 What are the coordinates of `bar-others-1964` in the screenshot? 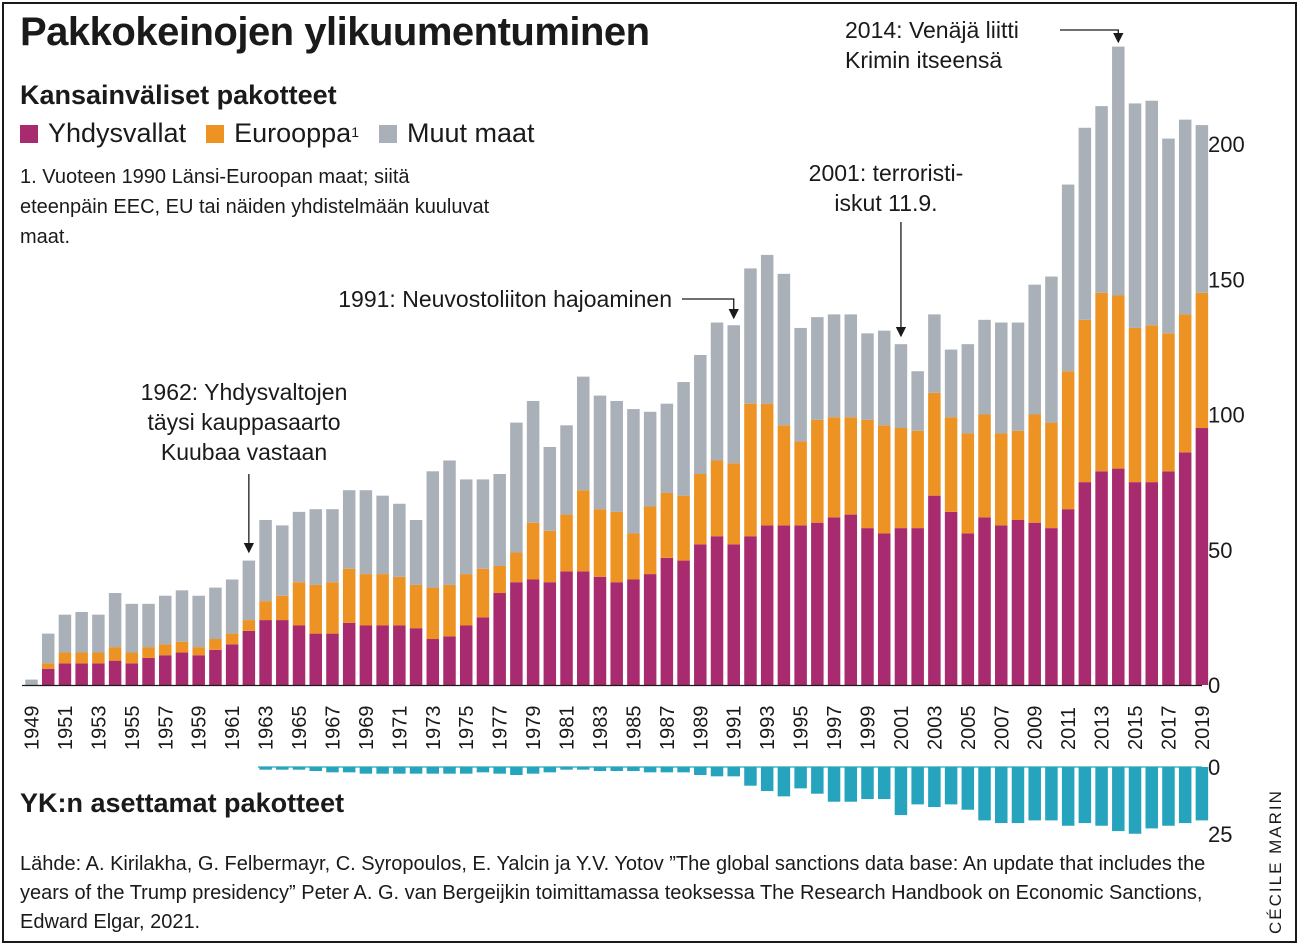 It's located at (282, 560).